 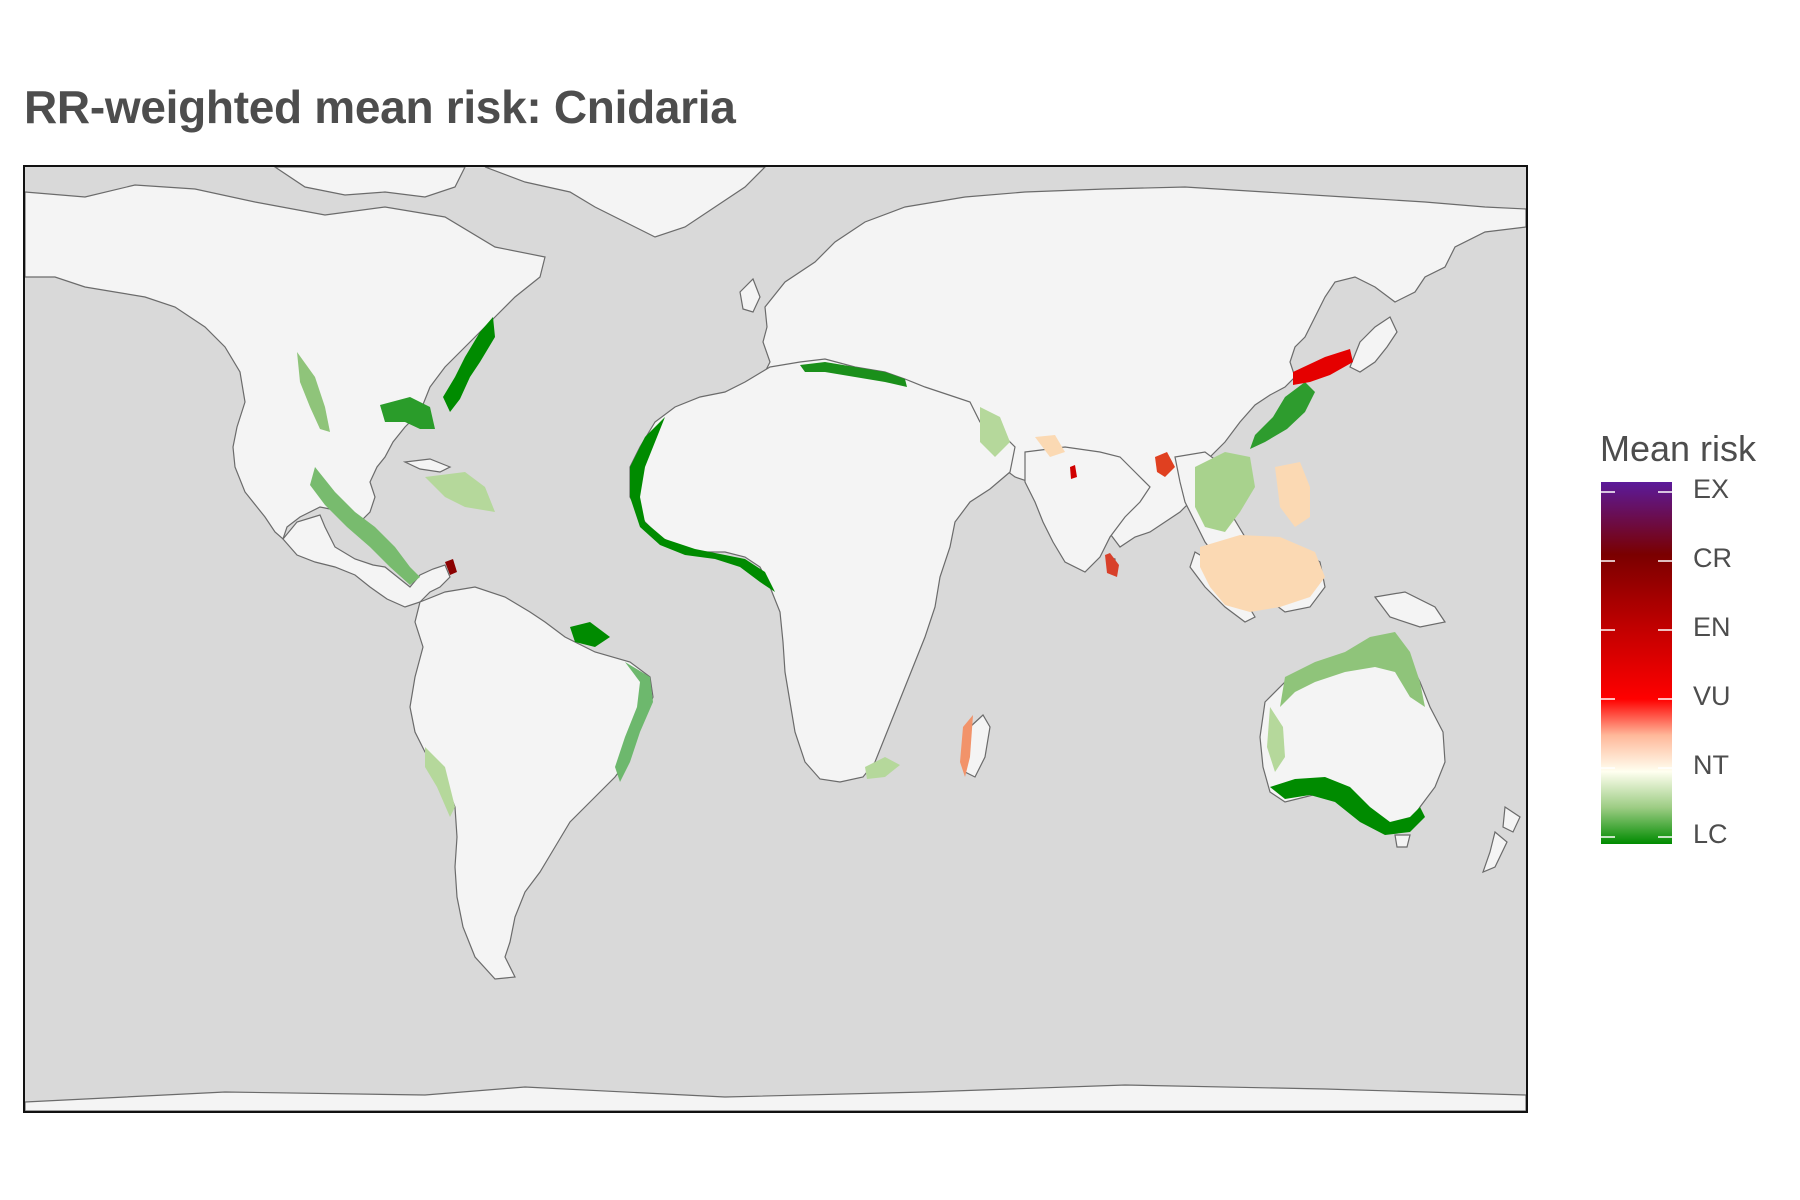 I want to click on central-america, so click(x=366, y=561).